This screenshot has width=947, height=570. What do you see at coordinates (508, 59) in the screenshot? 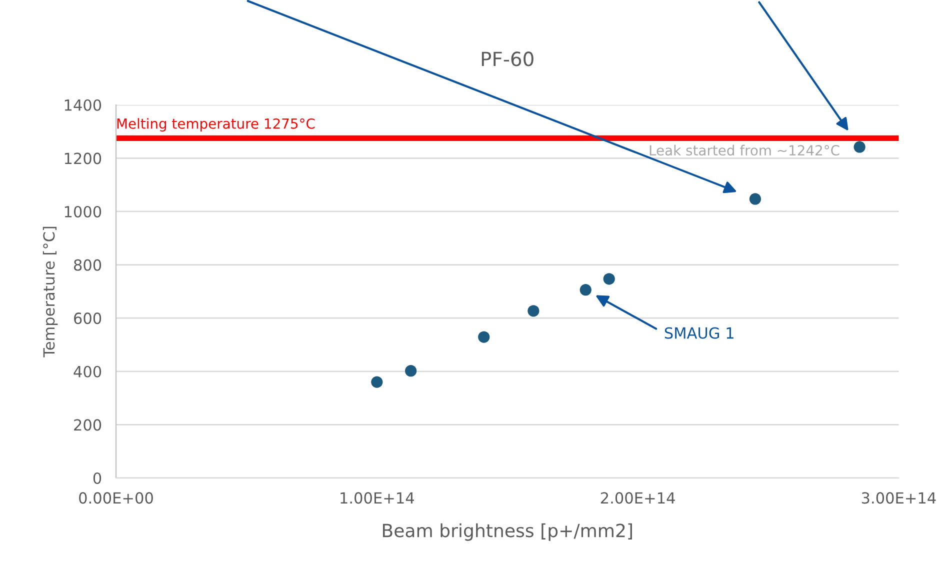
I see `chart-title: PF-60` at bounding box center [508, 59].